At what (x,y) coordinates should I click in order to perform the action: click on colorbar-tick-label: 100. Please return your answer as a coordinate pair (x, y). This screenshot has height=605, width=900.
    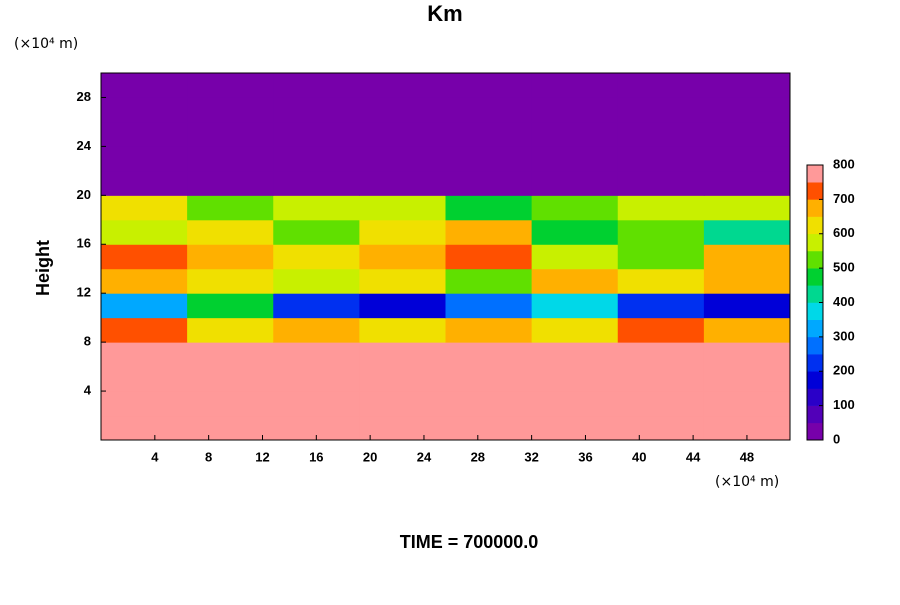
    Looking at the image, I should click on (844, 404).